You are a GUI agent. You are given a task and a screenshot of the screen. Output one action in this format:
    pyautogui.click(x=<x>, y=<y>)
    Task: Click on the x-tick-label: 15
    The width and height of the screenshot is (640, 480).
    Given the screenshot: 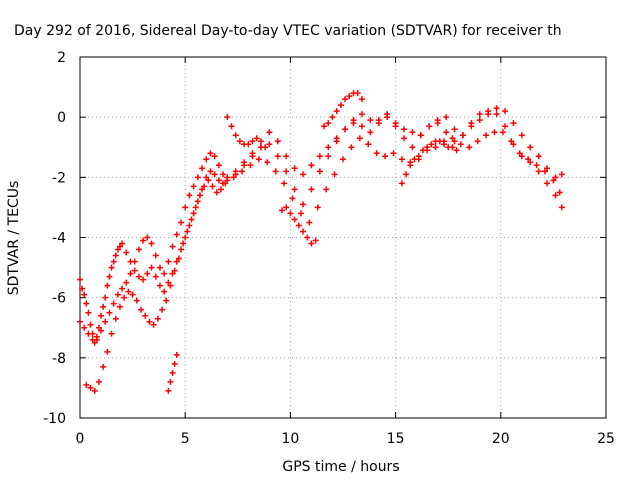 What is the action you would take?
    pyautogui.click(x=396, y=439)
    